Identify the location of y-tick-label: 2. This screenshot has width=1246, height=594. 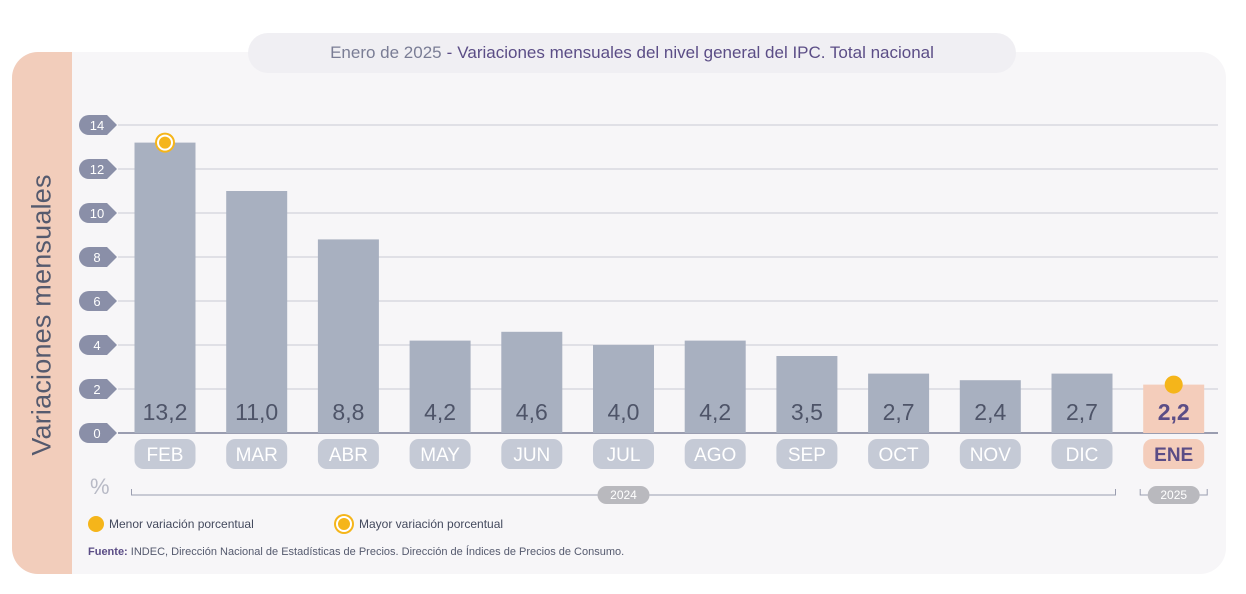
(96, 389).